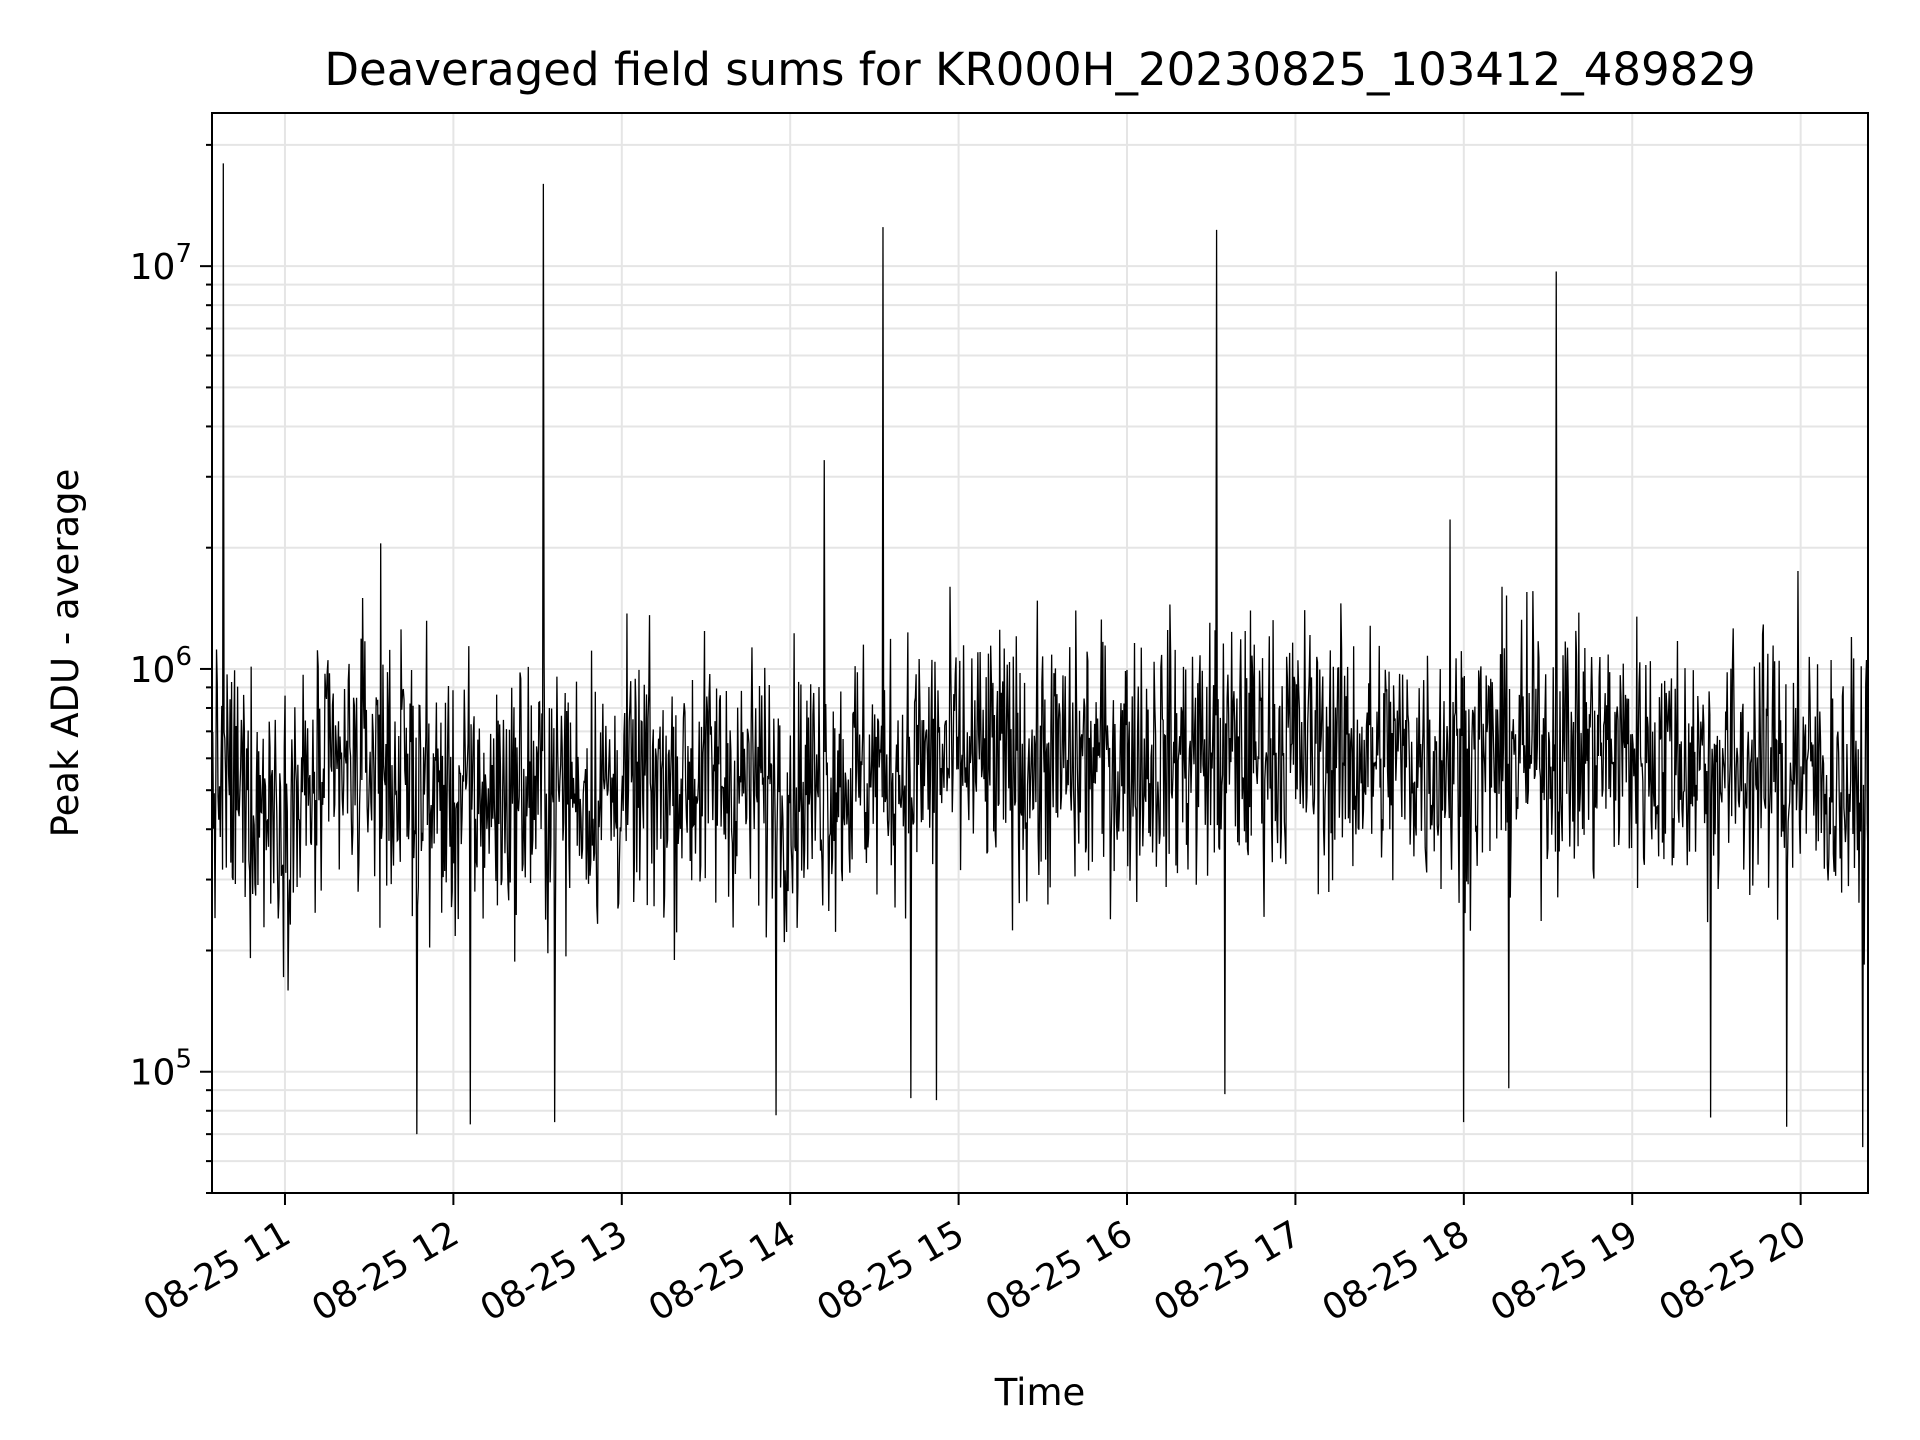 Image resolution: width=1920 pixels, height=1440 pixels. What do you see at coordinates (65, 653) in the screenshot?
I see `y-axis-label: Peak ADU - average` at bounding box center [65, 653].